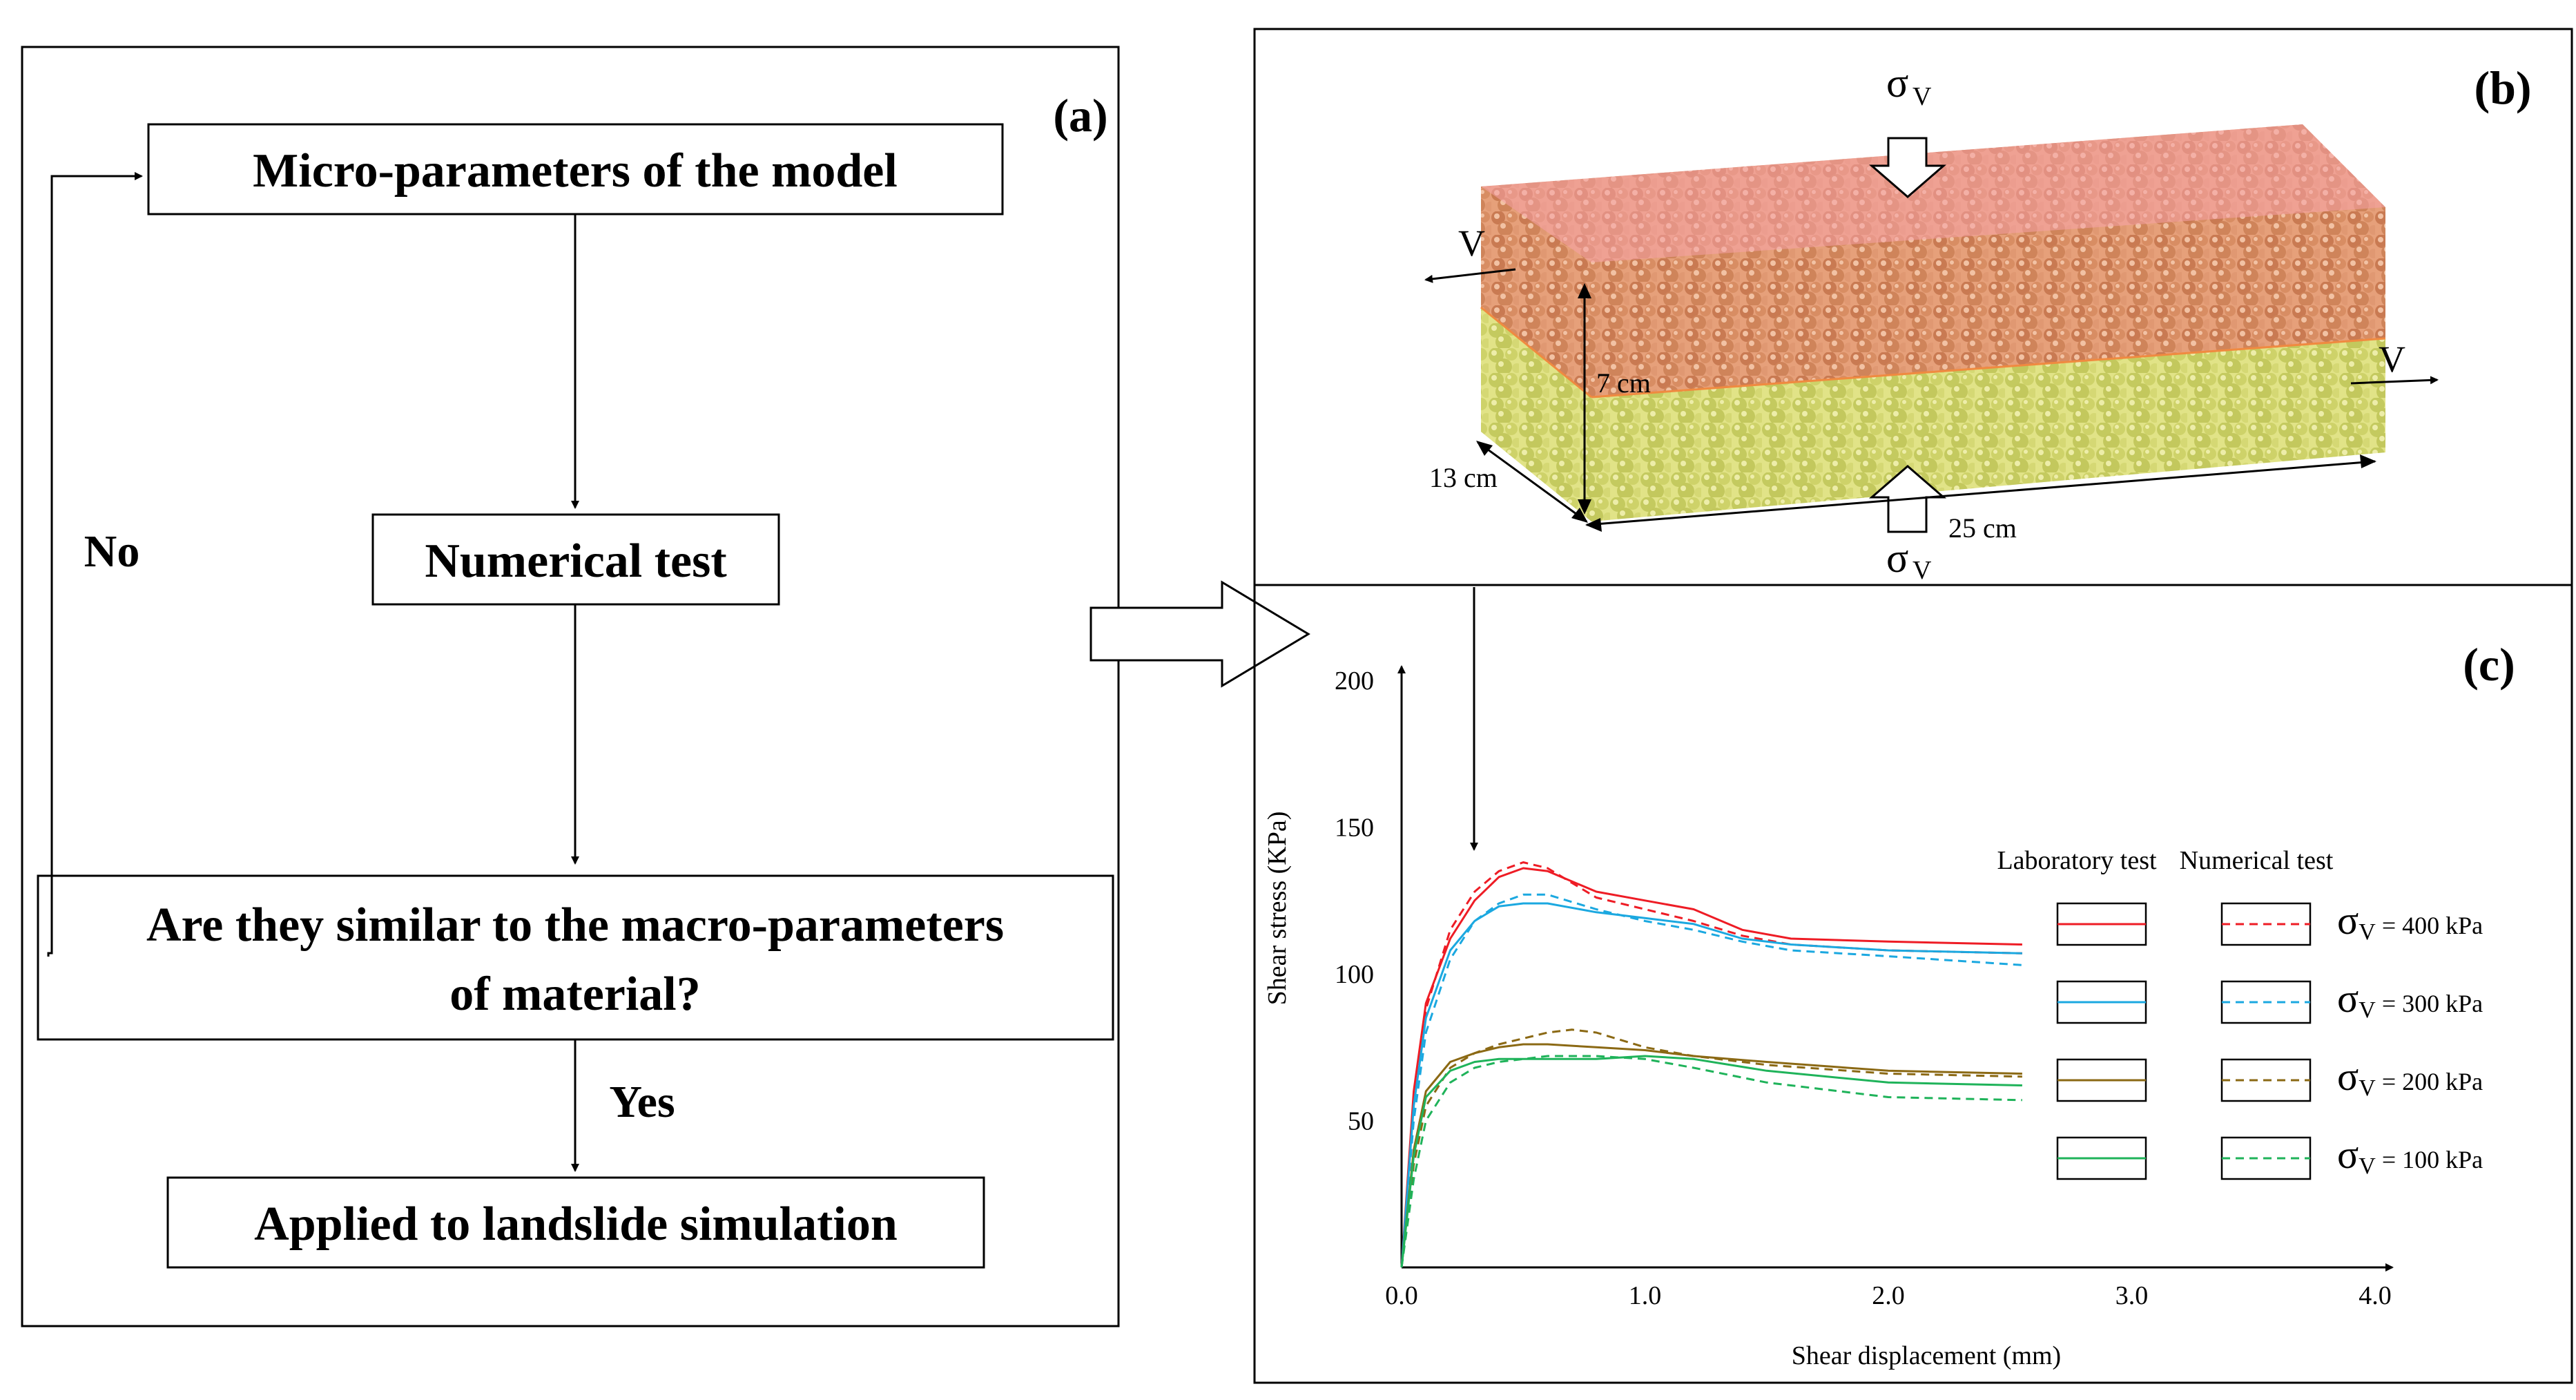 Image resolution: width=2576 pixels, height=1400 pixels. Describe the element at coordinates (2375, 1296) in the screenshot. I see `x-tick-label: 4.0` at that location.